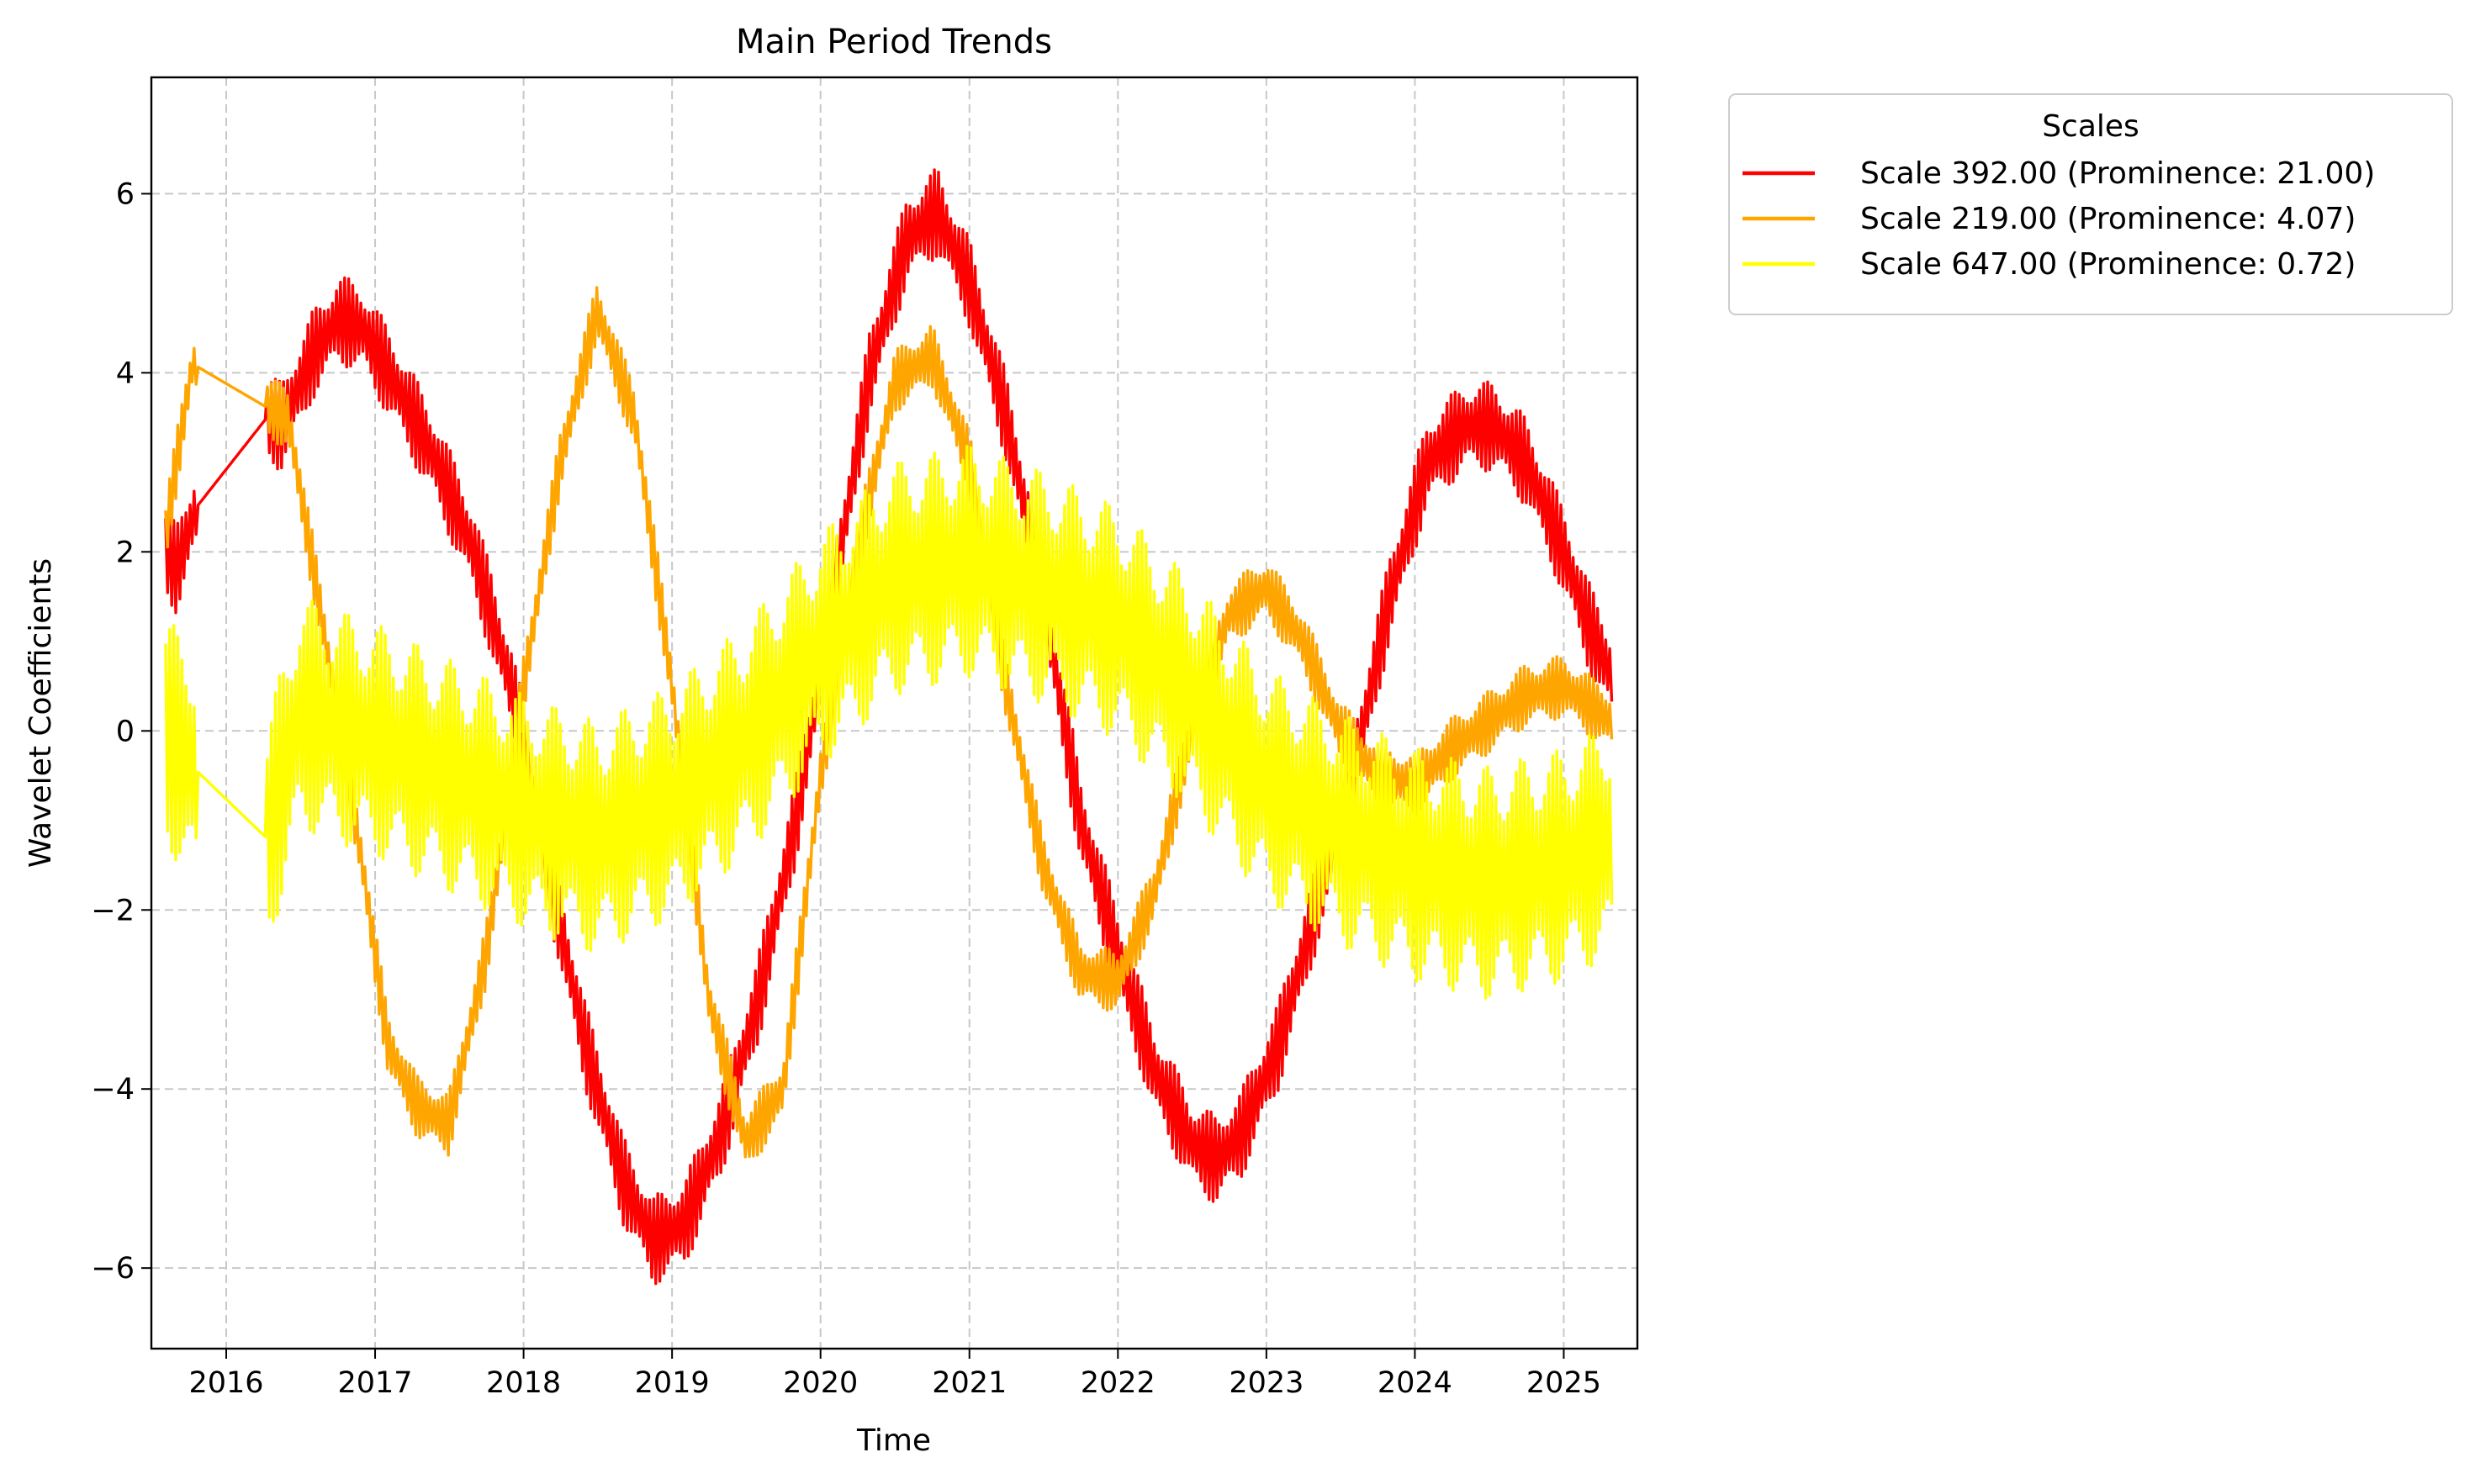  What do you see at coordinates (2108, 264) in the screenshot?
I see `legend-label: Scale 647.00 (Prominence: 0.72)` at bounding box center [2108, 264].